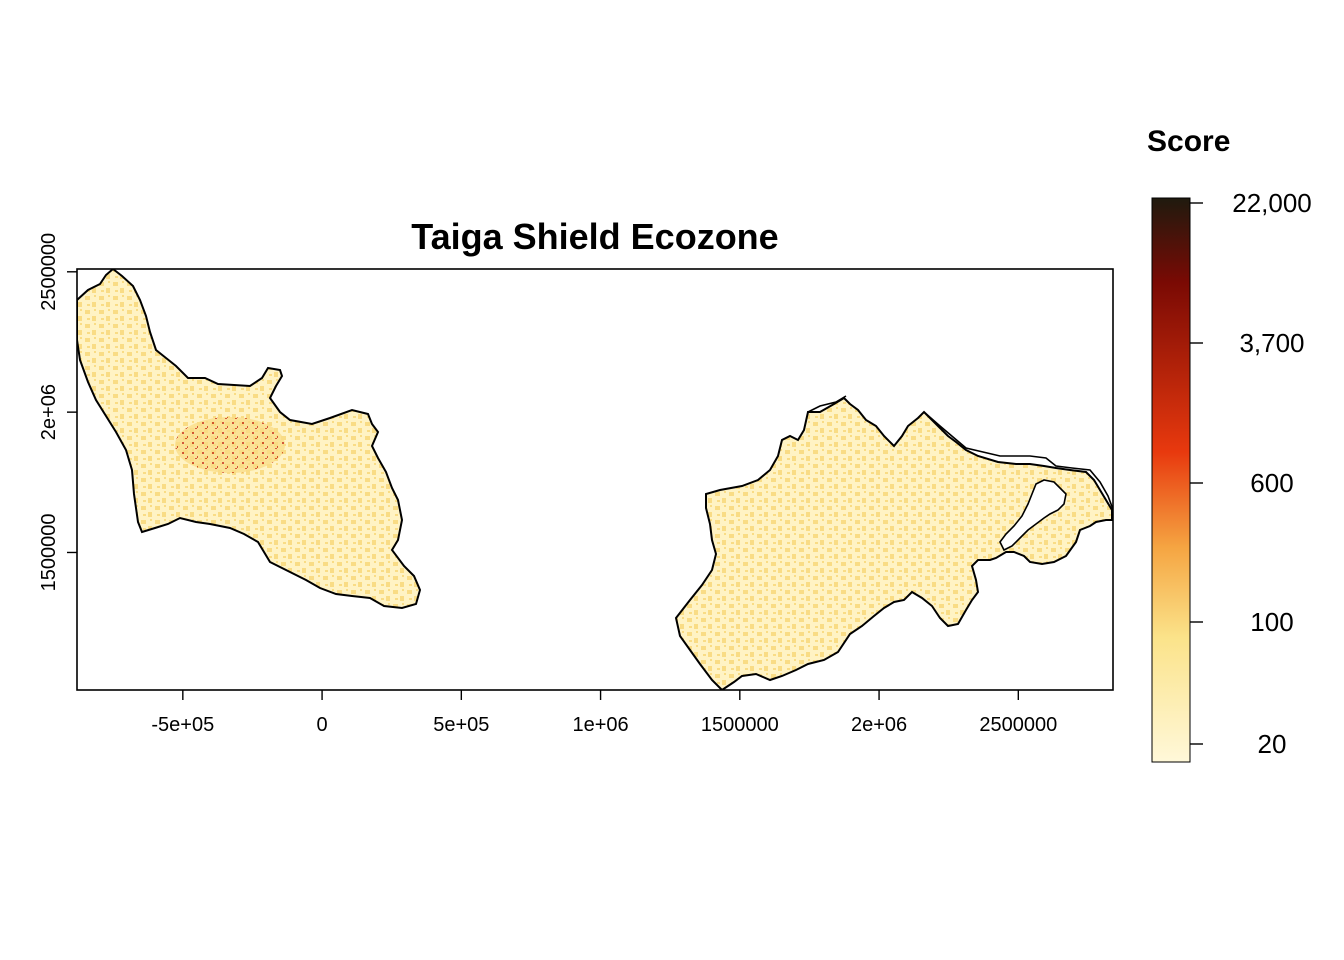 The width and height of the screenshot is (1344, 960). I want to click on y-tick-label: 1500000, so click(49, 553).